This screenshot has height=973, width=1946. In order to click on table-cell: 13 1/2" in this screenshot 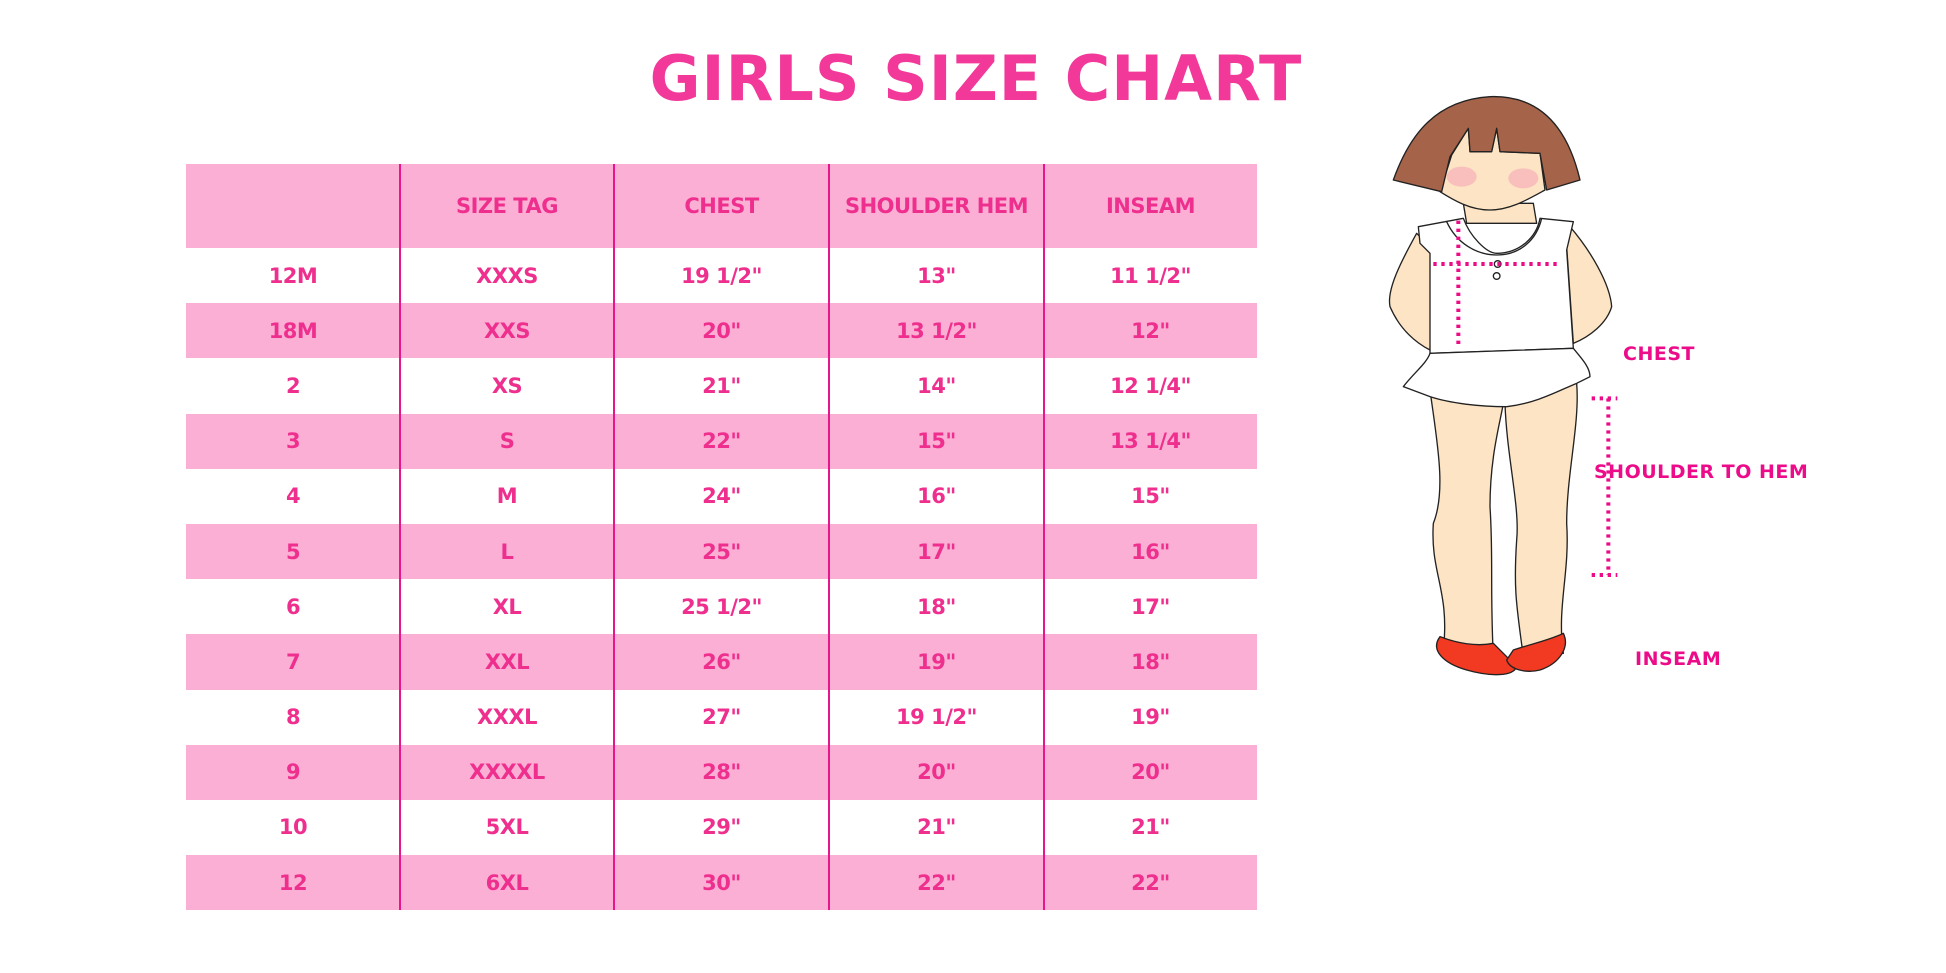, I will do `click(936, 330)`.